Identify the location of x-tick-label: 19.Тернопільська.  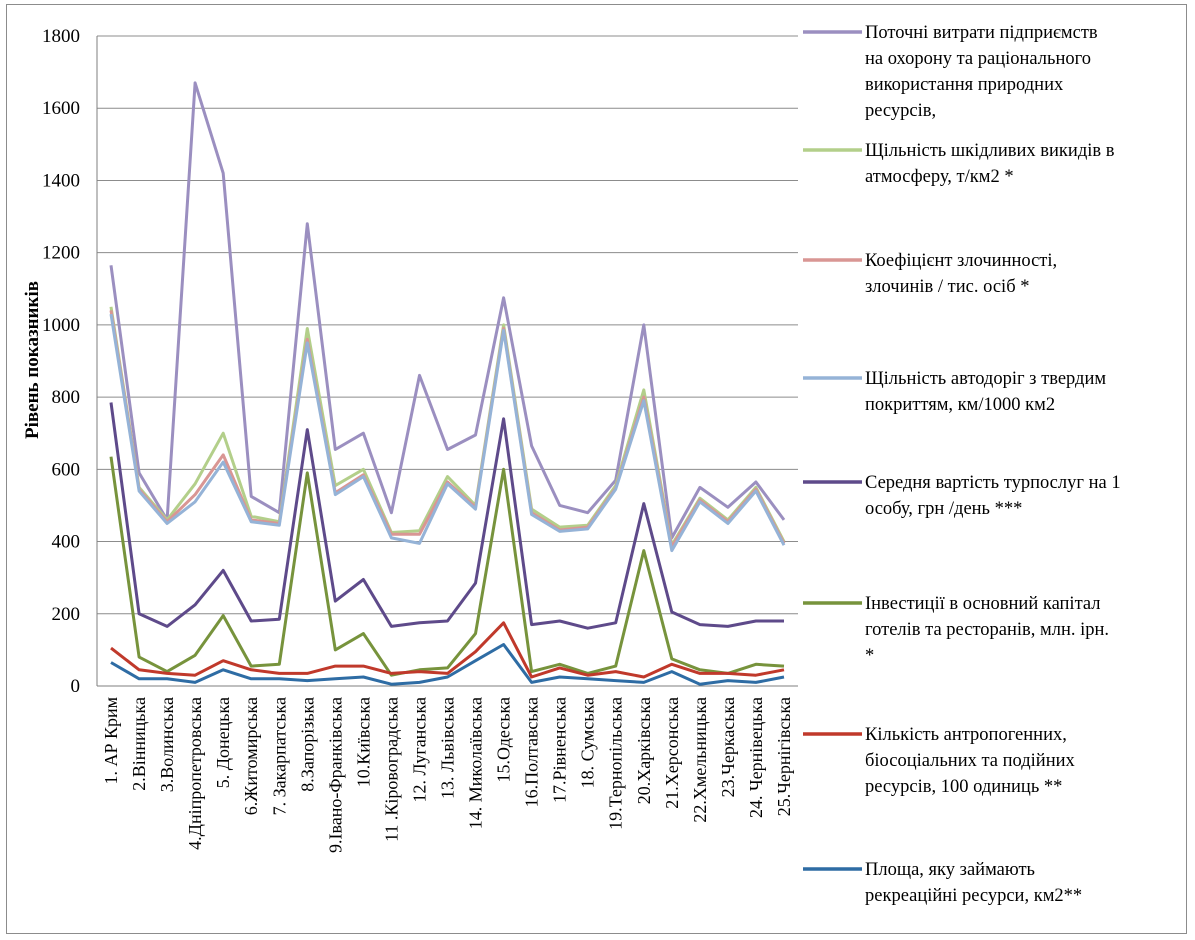
(616, 763).